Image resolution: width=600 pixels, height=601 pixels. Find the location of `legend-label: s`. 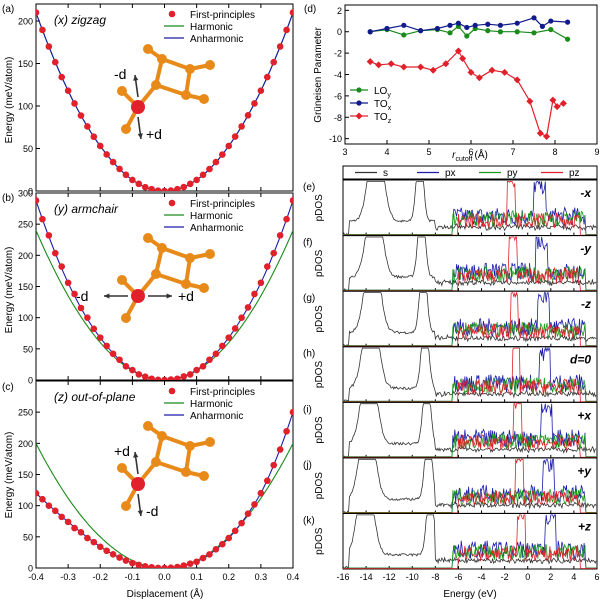

legend-label: s is located at coordinates (385, 173).